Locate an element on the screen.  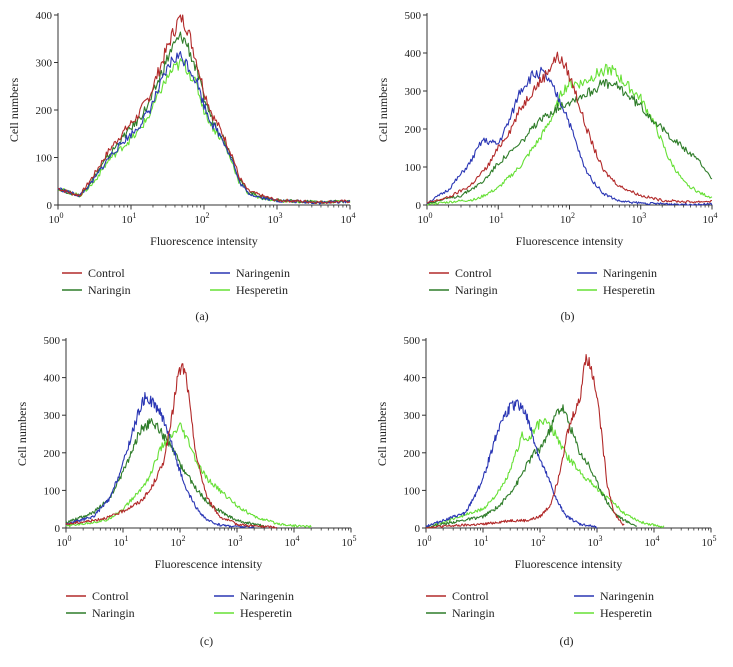
panel-caption: (b) is located at coordinates (568, 316).